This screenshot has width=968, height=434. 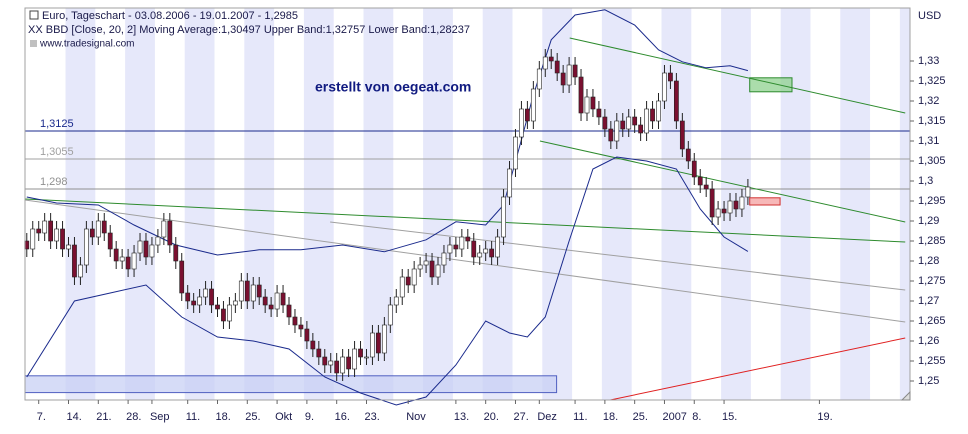 I want to click on x-tick-label: 13., so click(x=461, y=417).